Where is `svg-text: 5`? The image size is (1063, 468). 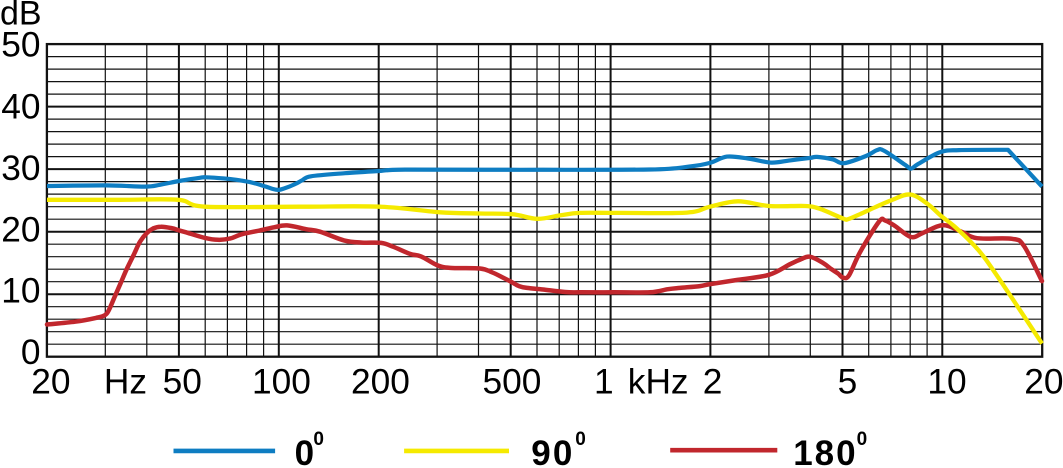
svg-text: 5 is located at coordinates (848, 382).